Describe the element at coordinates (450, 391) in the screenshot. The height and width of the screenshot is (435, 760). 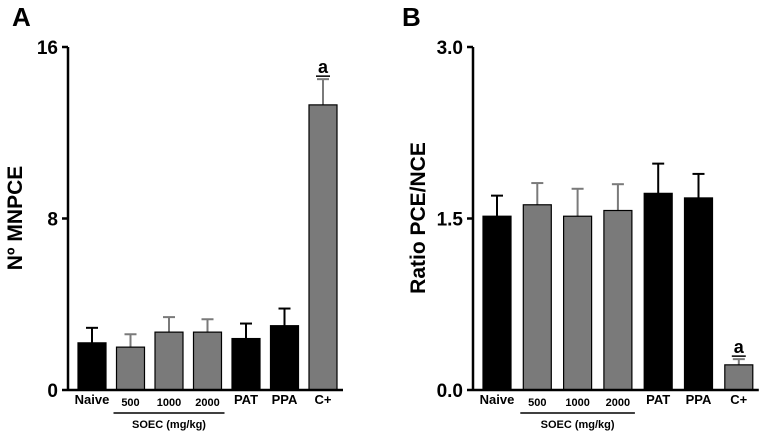
I see `y-tick-label: 0.0` at that location.